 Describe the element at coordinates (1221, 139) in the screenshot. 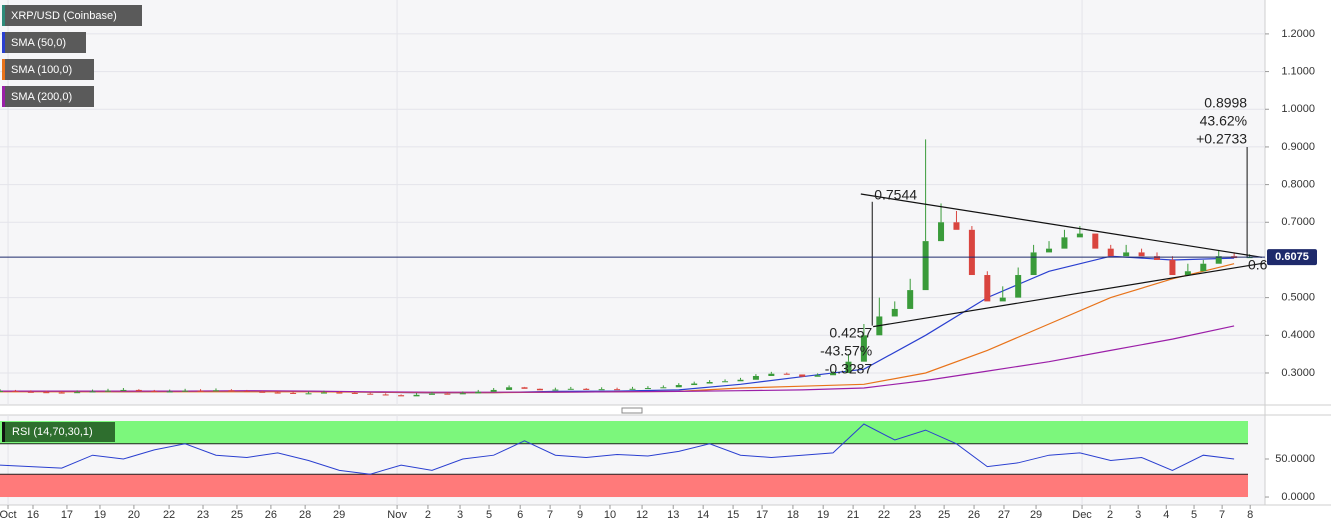

I see `measure-label: +0.2733` at that location.